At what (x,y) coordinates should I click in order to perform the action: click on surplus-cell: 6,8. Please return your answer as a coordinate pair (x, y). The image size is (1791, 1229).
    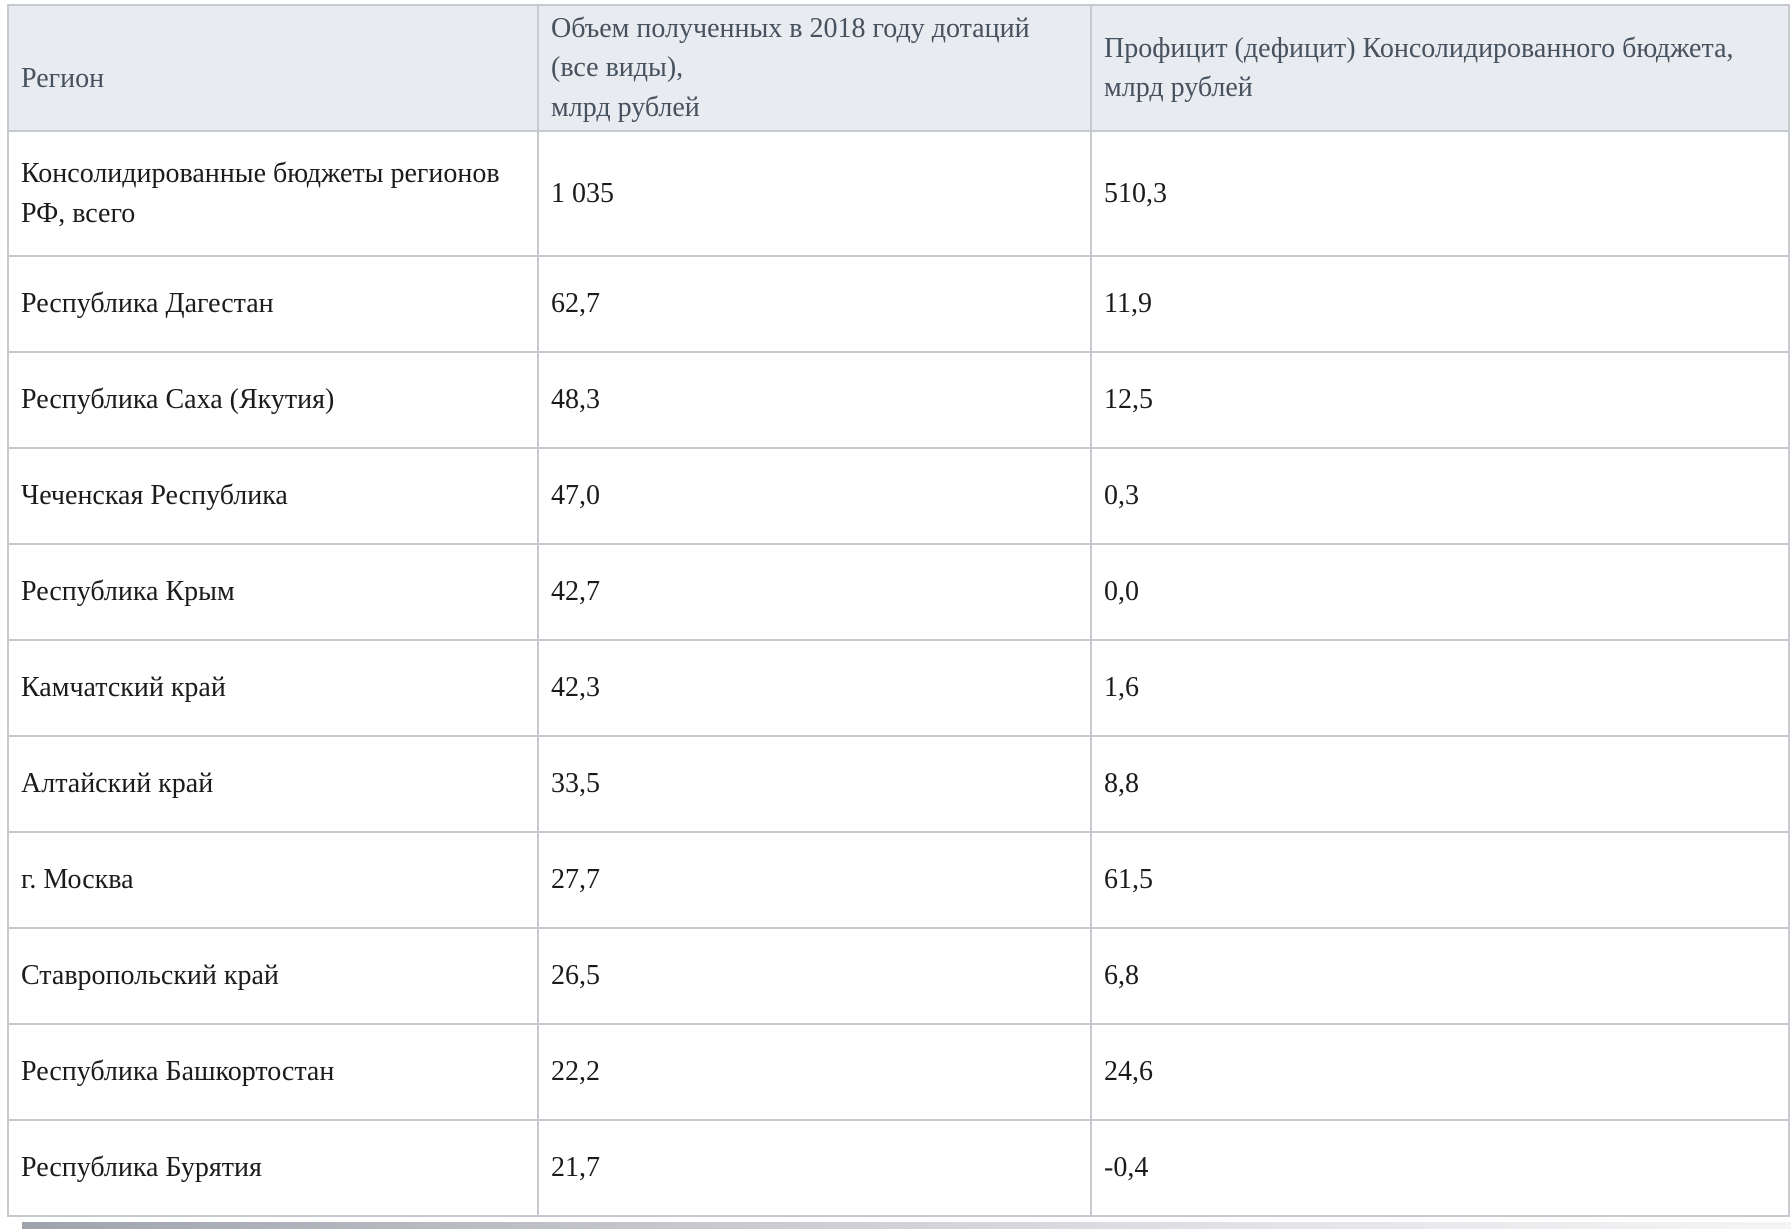
    Looking at the image, I should click on (1440, 976).